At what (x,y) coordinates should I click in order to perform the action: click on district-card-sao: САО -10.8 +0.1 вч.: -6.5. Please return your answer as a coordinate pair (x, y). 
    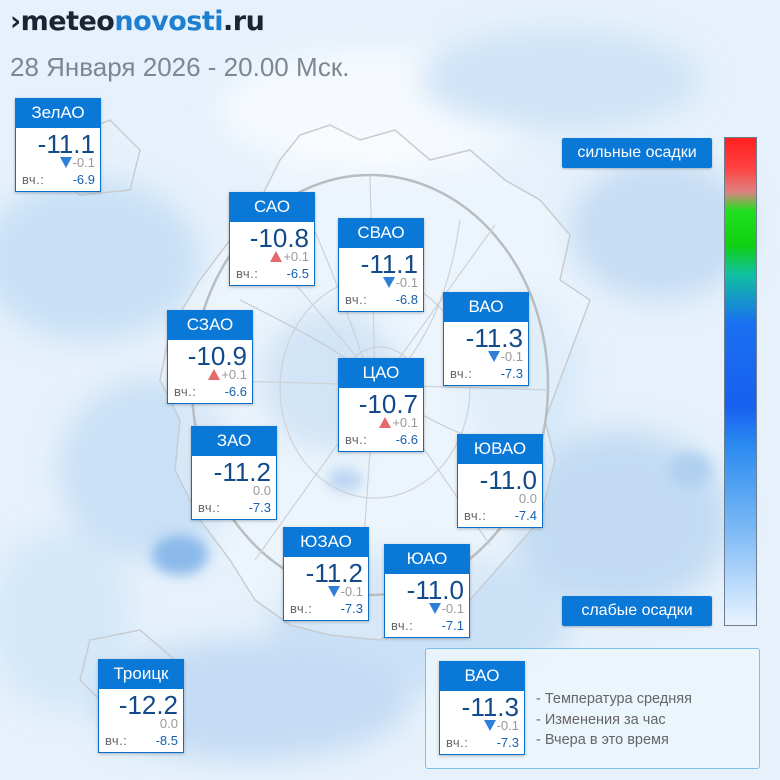
    Looking at the image, I should click on (272, 239).